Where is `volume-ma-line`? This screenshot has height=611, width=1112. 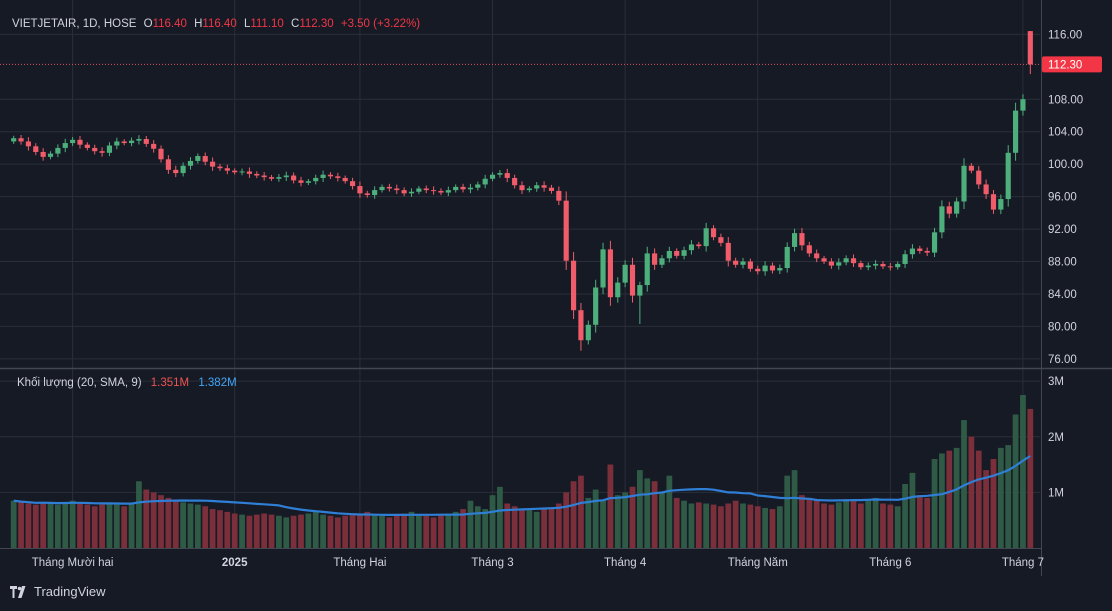 volume-ma-line is located at coordinates (522, 486).